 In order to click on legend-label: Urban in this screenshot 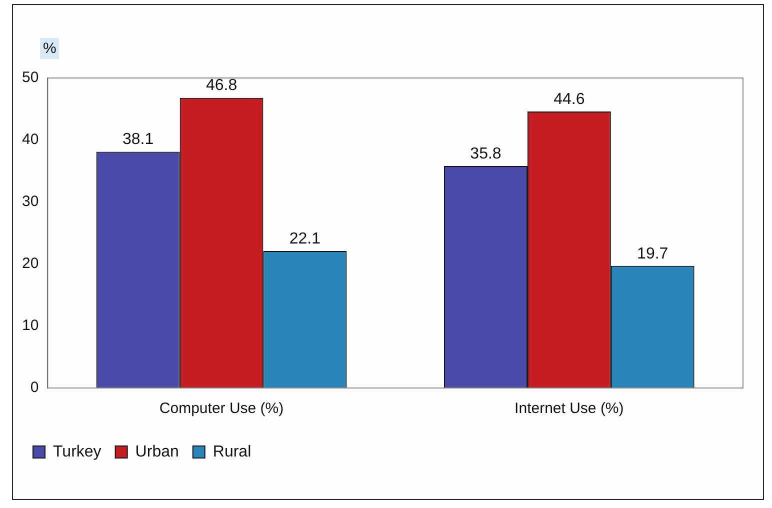, I will do `click(157, 451)`.